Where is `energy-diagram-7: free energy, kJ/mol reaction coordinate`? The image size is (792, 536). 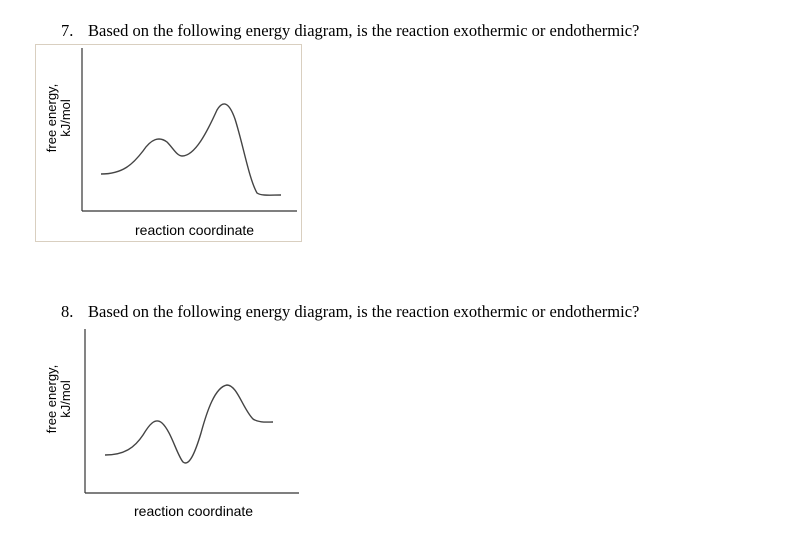 energy-diagram-7: free energy, kJ/mol reaction coordinate is located at coordinates (169, 143).